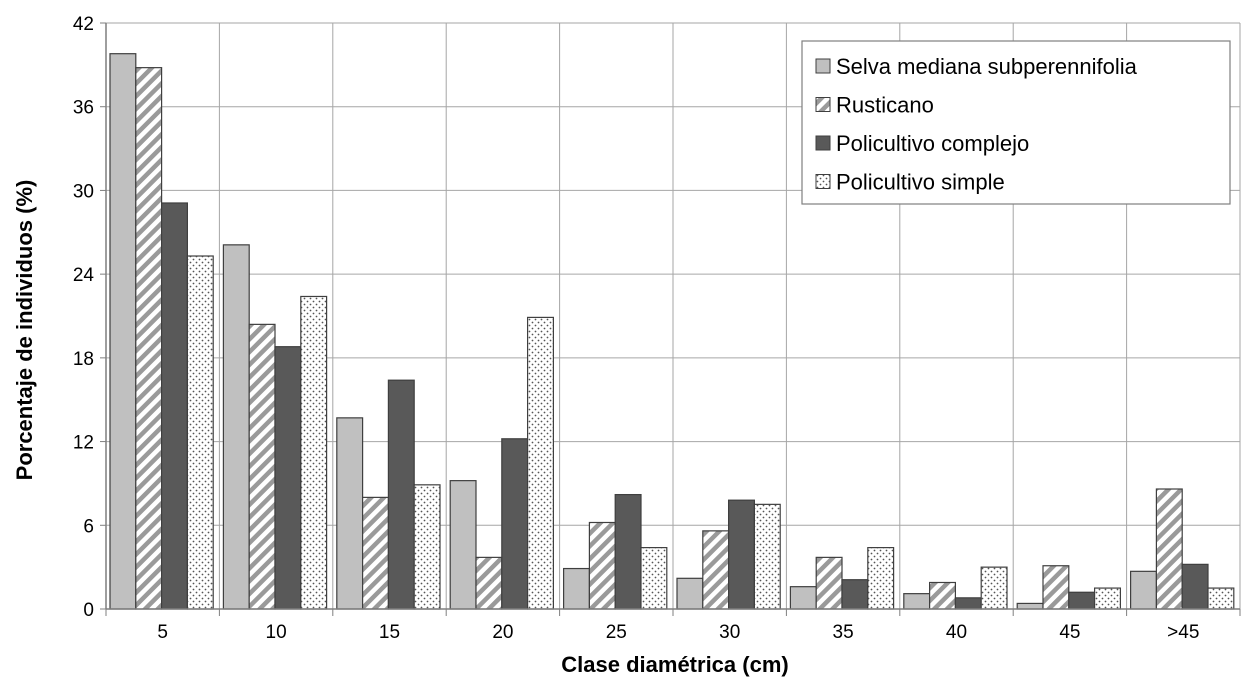  Describe the element at coordinates (956, 632) in the screenshot. I see `x-tick-label: 40` at that location.